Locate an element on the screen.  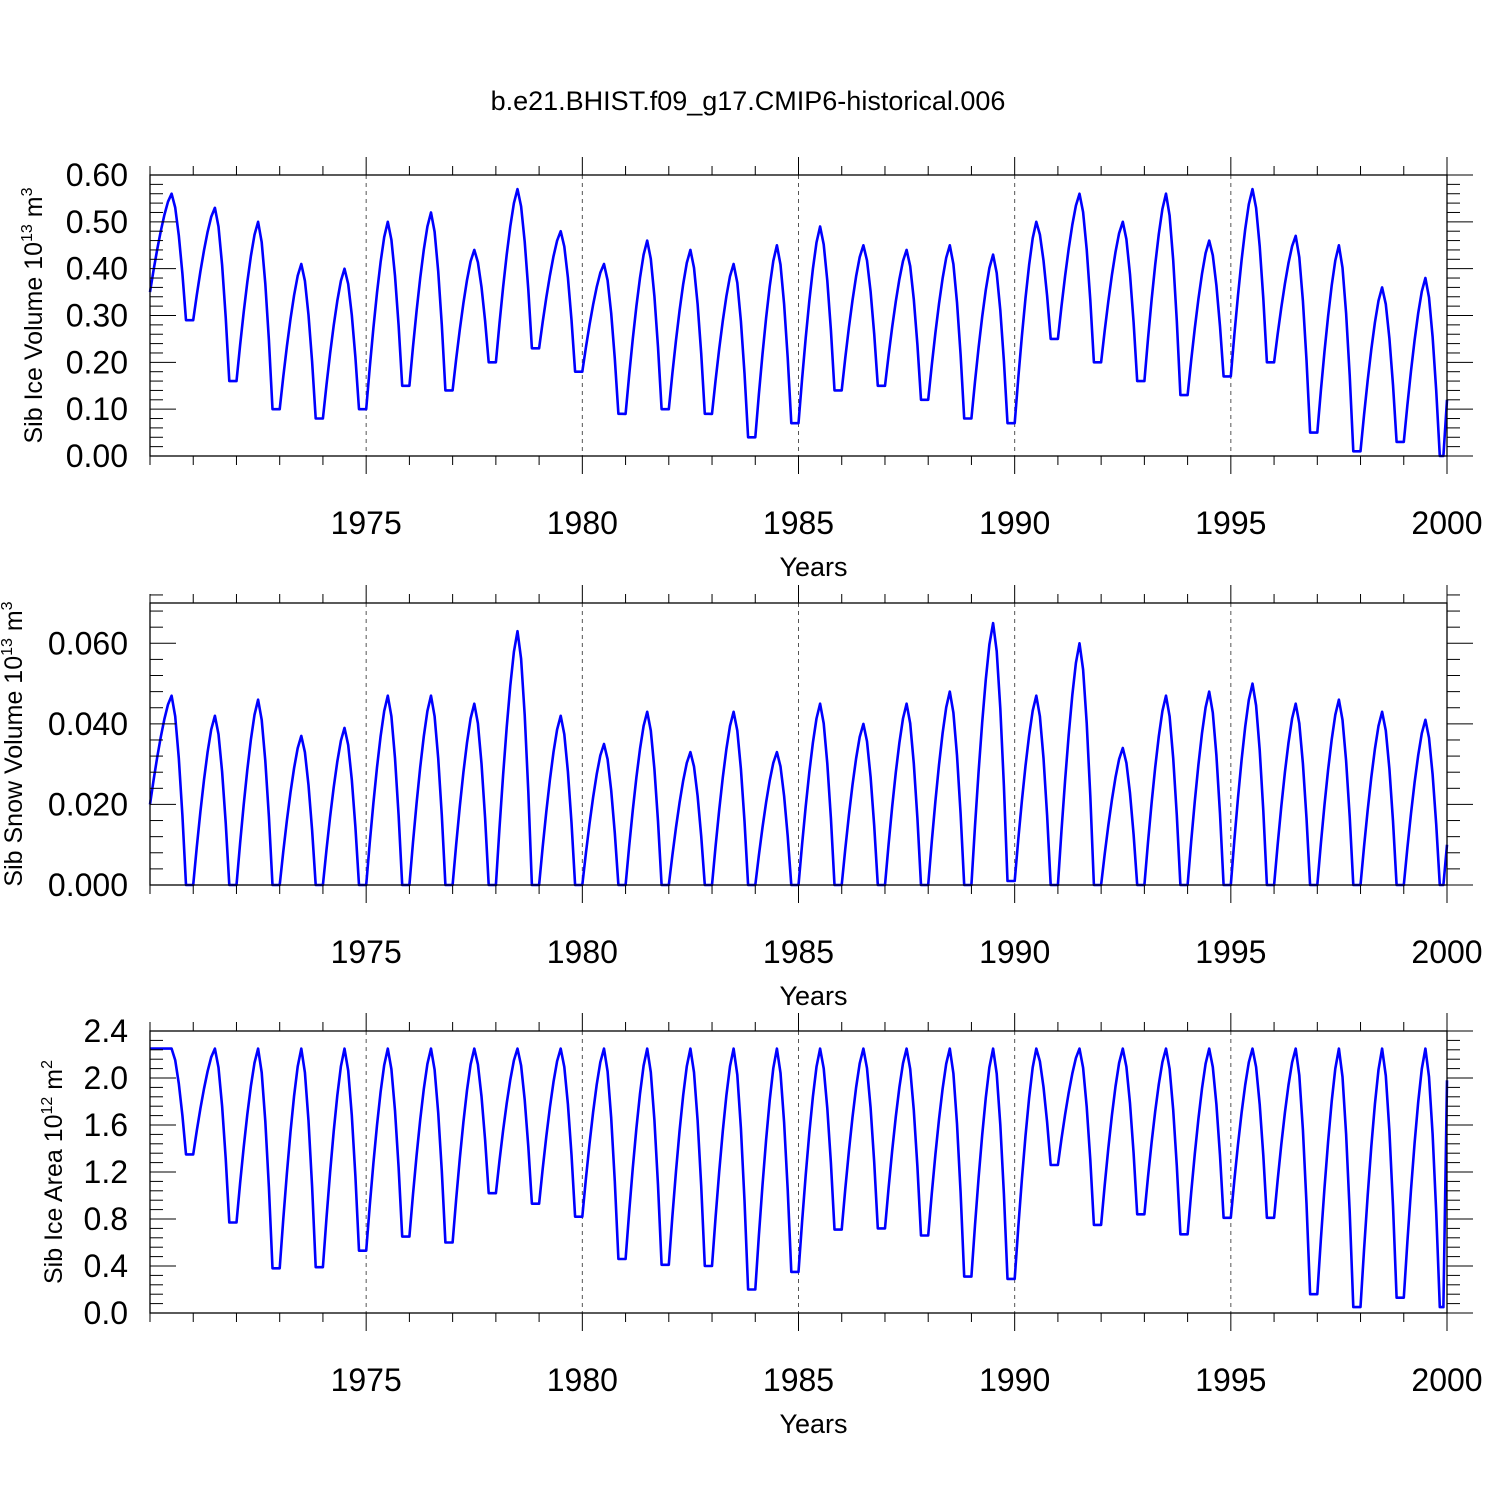
y-tick-label: 0.20 is located at coordinates (97, 362).